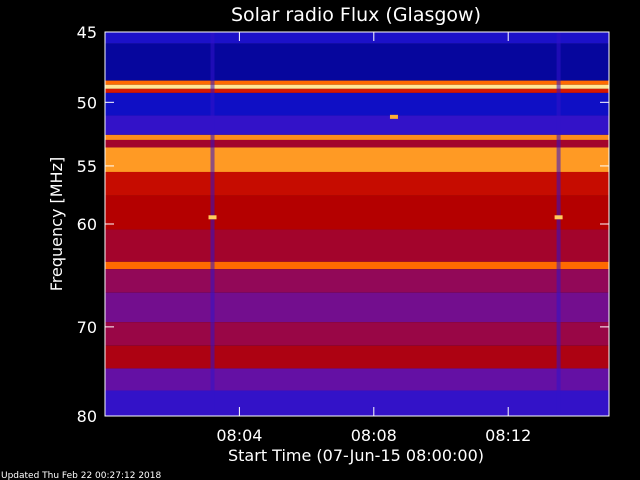 Image resolution: width=640 pixels, height=480 pixels. Describe the element at coordinates (81, 475) in the screenshot. I see `updated-timestamp: Updated Thu Feb 22 00:27:12 2018` at that location.